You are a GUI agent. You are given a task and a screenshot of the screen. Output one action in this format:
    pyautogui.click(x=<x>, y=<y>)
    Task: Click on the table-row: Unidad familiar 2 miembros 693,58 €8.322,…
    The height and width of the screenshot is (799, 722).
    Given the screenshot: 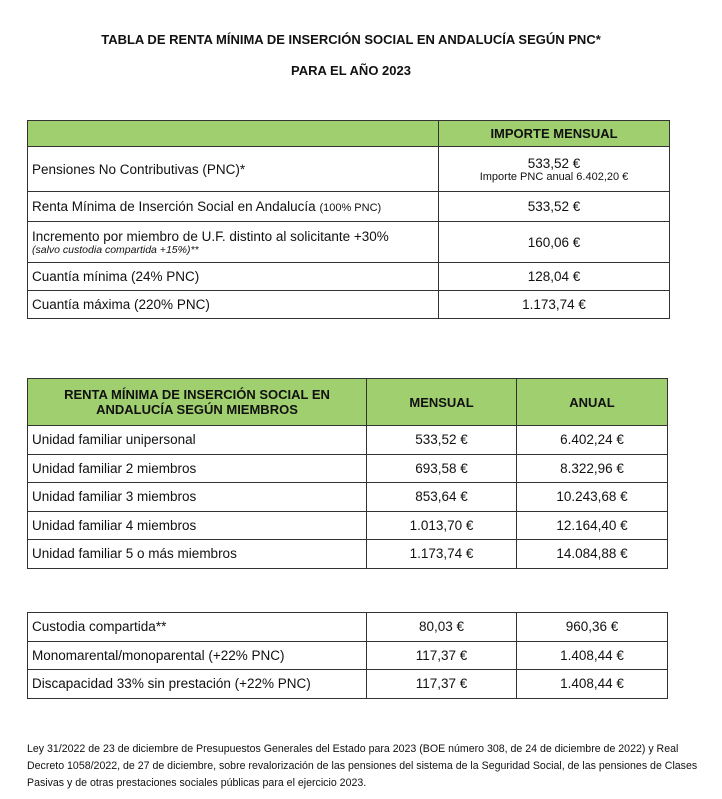 What is the action you would take?
    pyautogui.click(x=347, y=468)
    